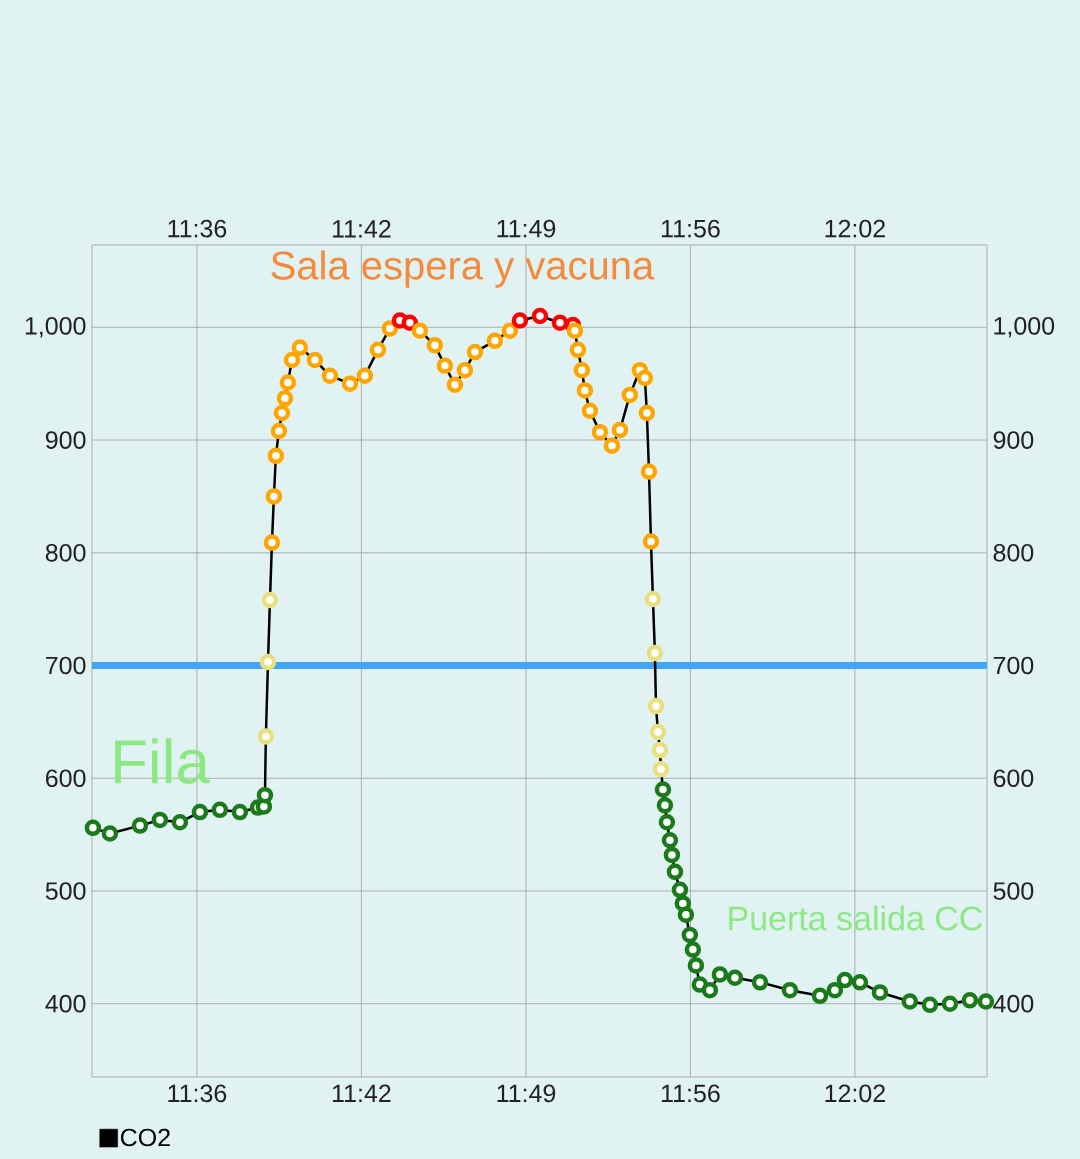  Describe the element at coordinates (66, 778) in the screenshot. I see `y-tick-label: 600` at that location.